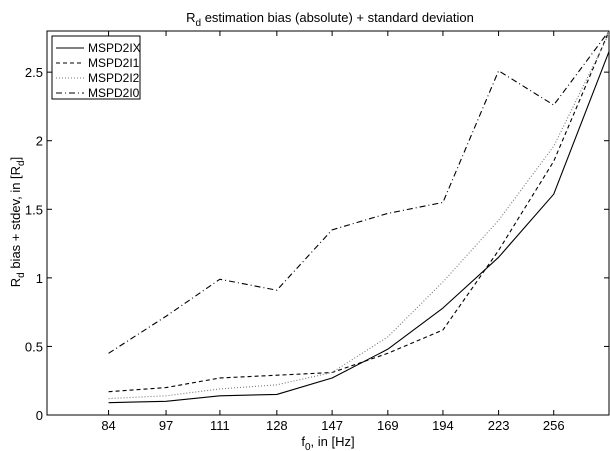 This screenshot has height=451, width=610. I want to click on x-tick-label: 128, so click(277, 425).